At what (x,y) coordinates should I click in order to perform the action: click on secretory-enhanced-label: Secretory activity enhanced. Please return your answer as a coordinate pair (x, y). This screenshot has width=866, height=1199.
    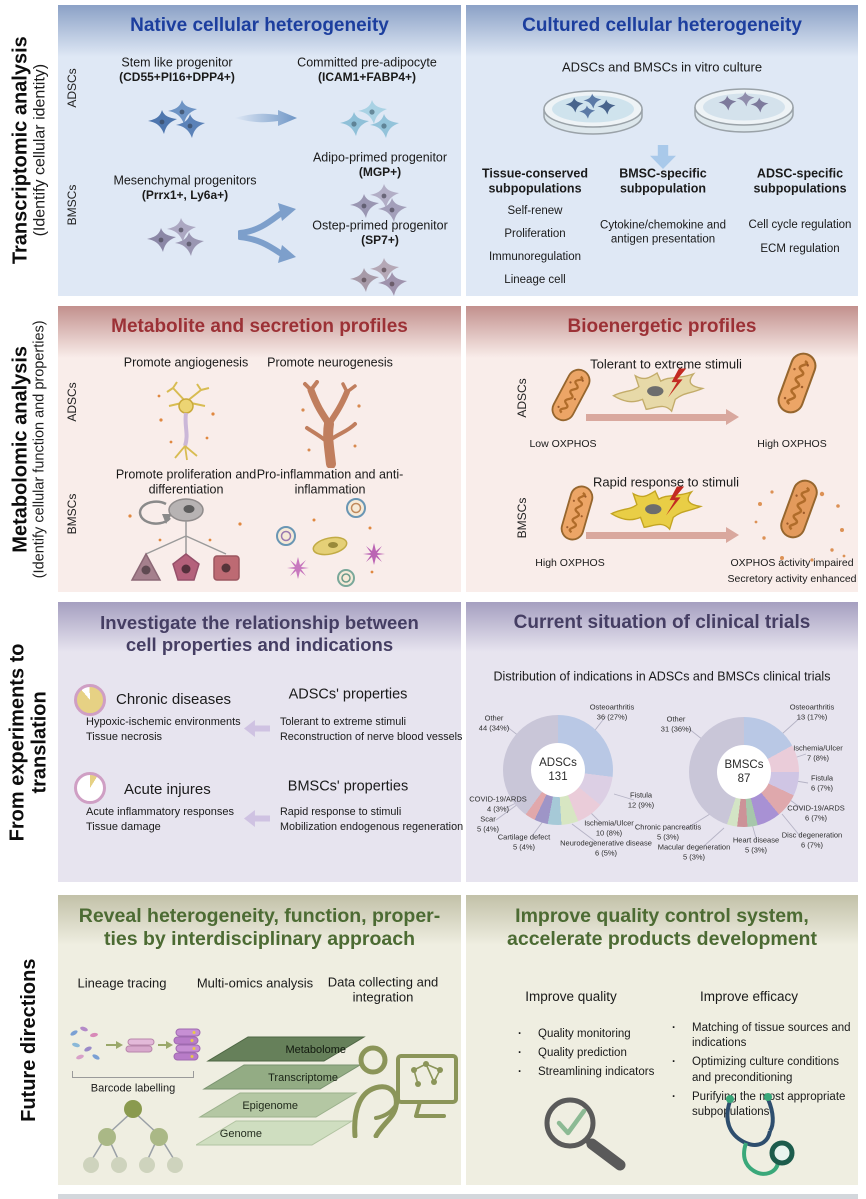
    Looking at the image, I should click on (792, 578).